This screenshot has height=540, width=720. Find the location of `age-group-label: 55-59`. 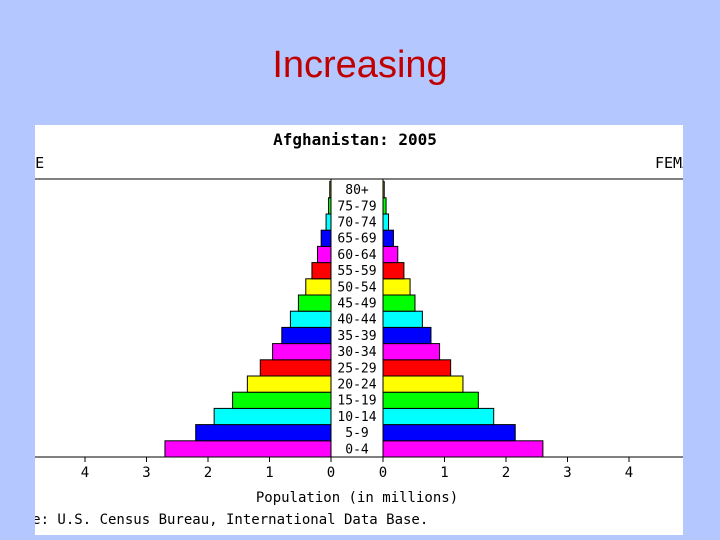

age-group-label: 55-59 is located at coordinates (356, 271).